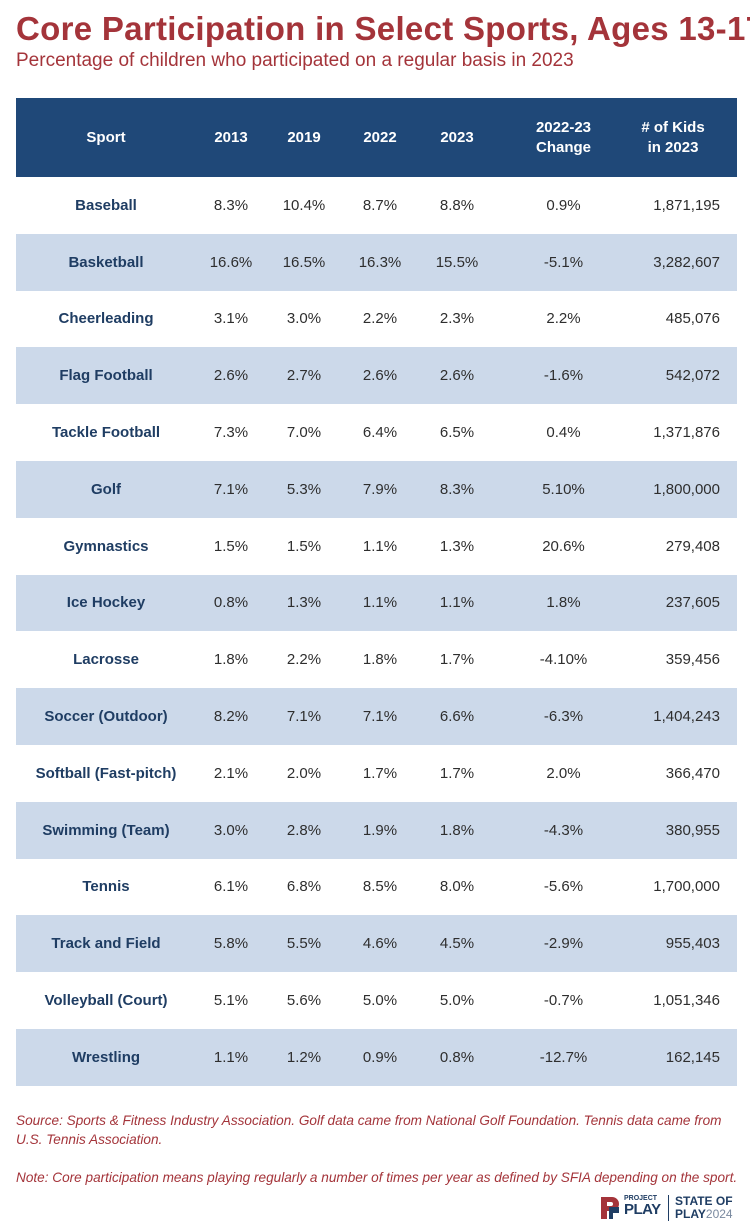  What do you see at coordinates (106, 717) in the screenshot?
I see `cell-sport: Soccer (Outdoor)` at bounding box center [106, 717].